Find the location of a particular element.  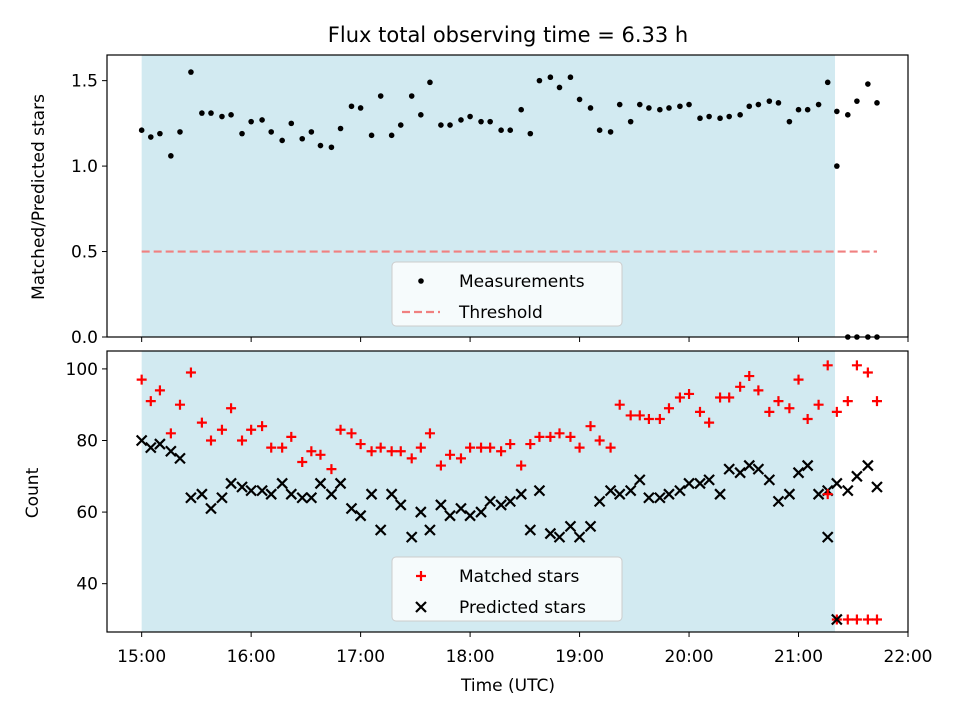

x-tick-label: 15:00 is located at coordinates (141, 657).